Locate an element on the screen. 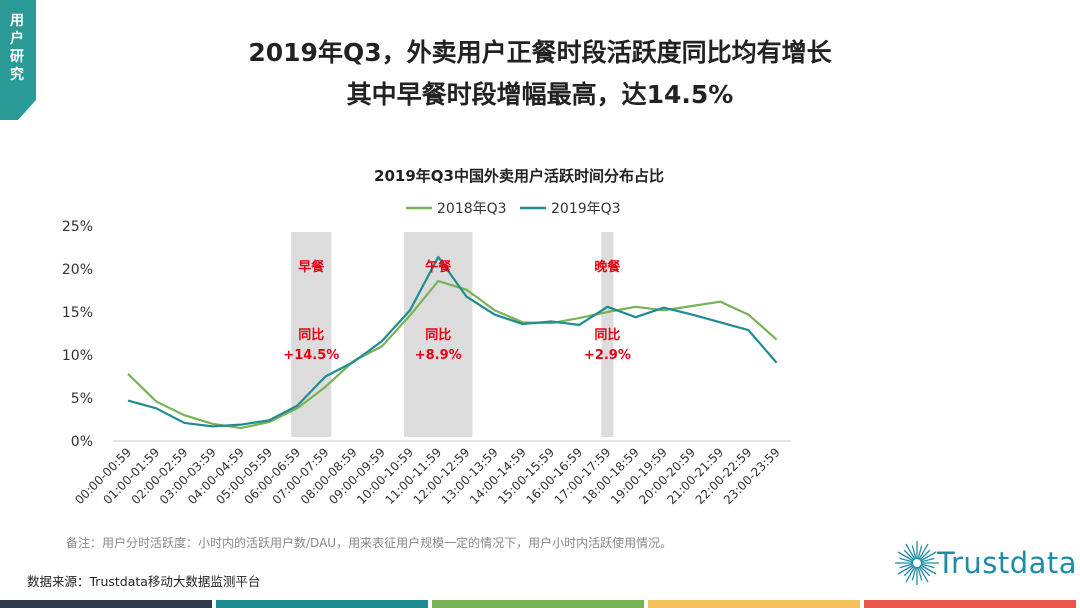 This screenshot has width=1080, height=608. corner-tag is located at coordinates (18, 60).